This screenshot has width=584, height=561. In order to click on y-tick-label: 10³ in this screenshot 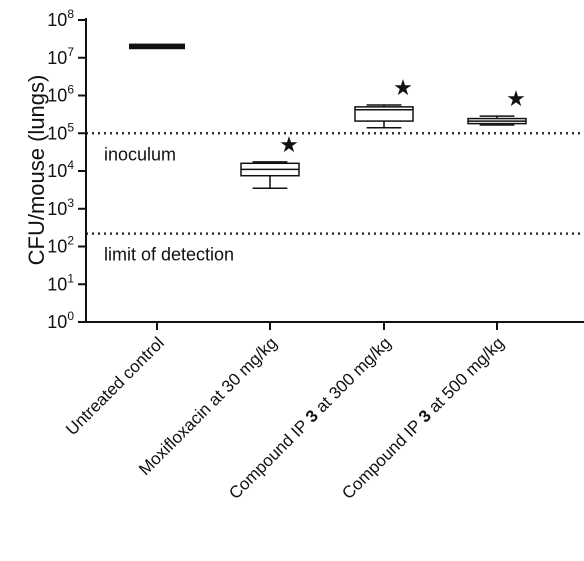, I will do `click(60, 207)`.